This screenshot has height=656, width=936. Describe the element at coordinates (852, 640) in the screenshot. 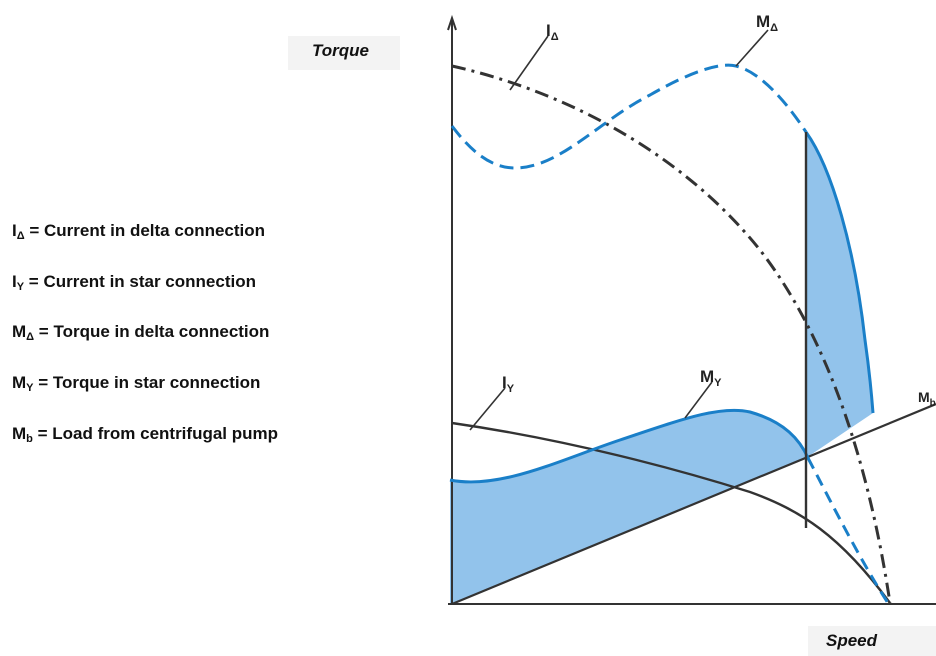

I see `x-axis-title: Speed` at that location.